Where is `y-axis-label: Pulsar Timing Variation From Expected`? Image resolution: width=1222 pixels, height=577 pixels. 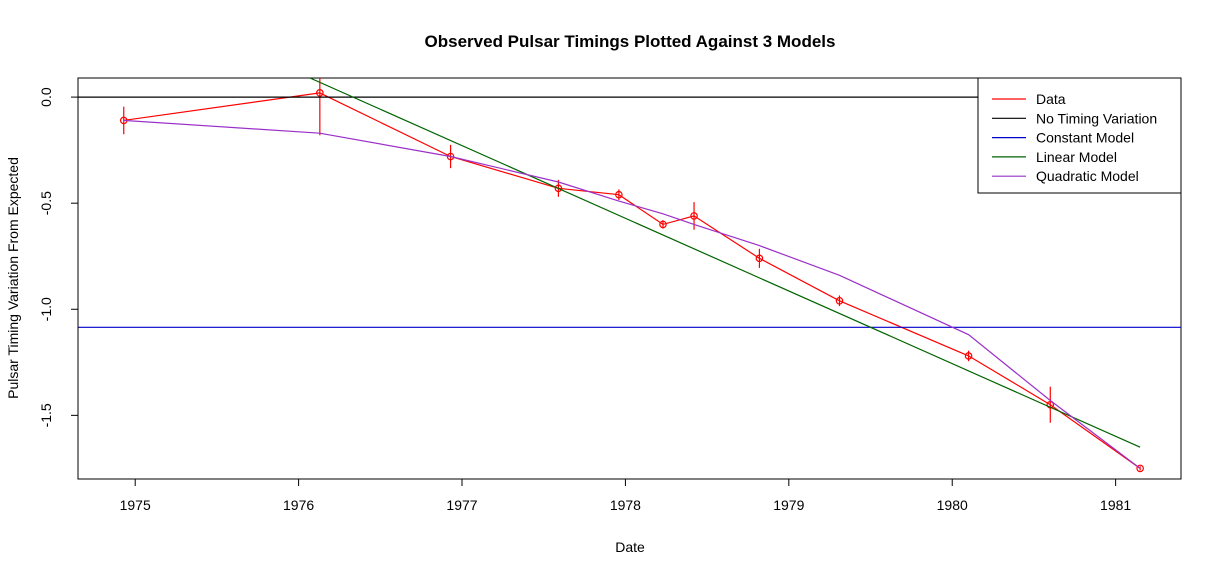 y-axis-label: Pulsar Timing Variation From Expected is located at coordinates (13, 278).